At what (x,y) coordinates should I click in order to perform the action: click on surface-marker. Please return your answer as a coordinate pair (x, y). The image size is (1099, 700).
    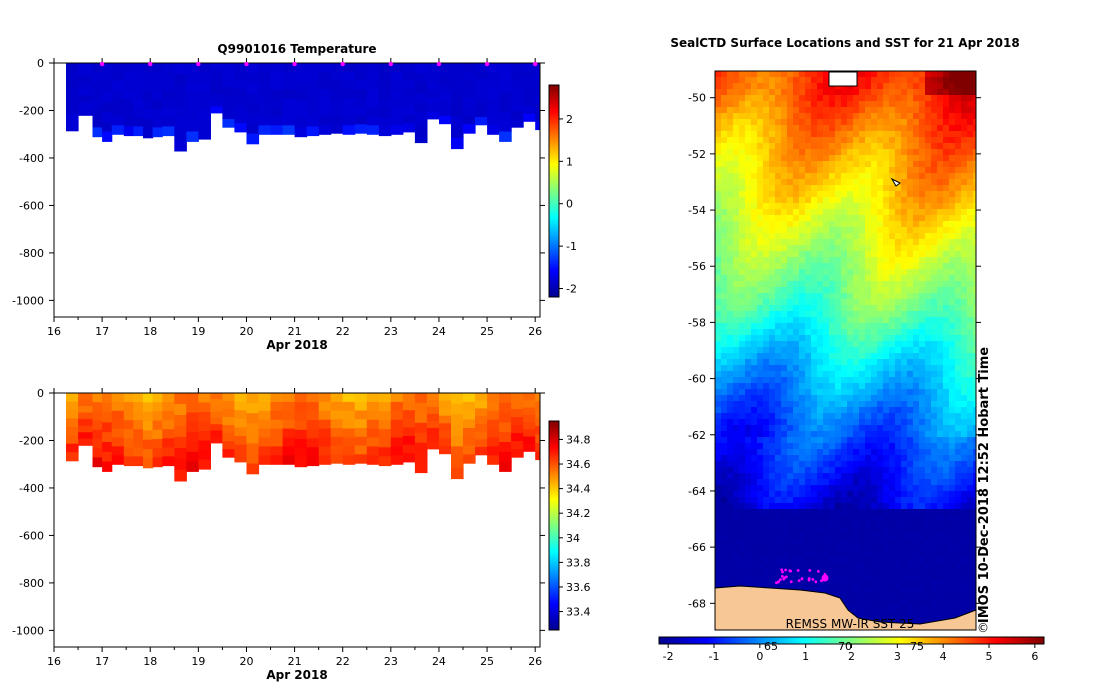
    Looking at the image, I should click on (198, 64).